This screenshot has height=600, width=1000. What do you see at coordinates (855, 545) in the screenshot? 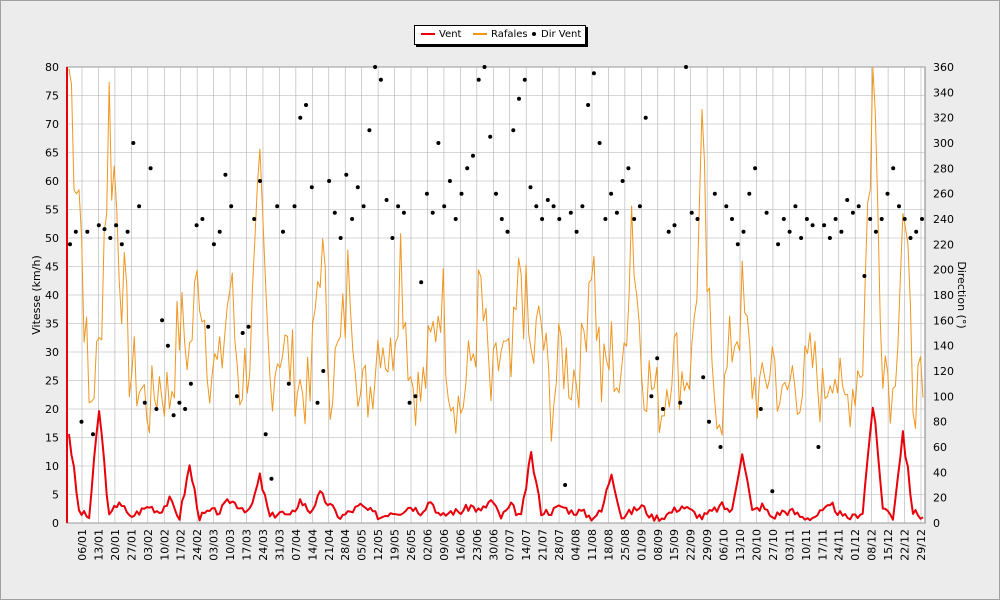
I see `x-tick-label: 01/12` at bounding box center [855, 545].